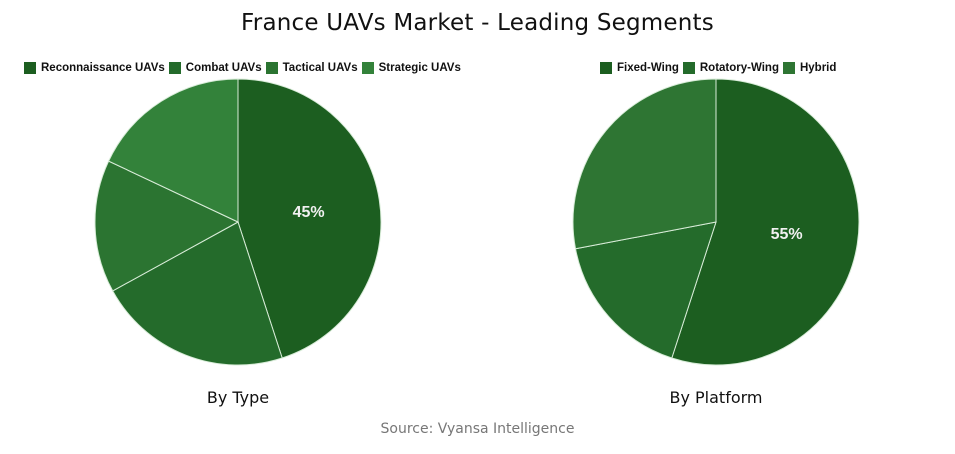 The image size is (955, 454). I want to click on pie-slice-strategic-uavs, so click(173, 150).